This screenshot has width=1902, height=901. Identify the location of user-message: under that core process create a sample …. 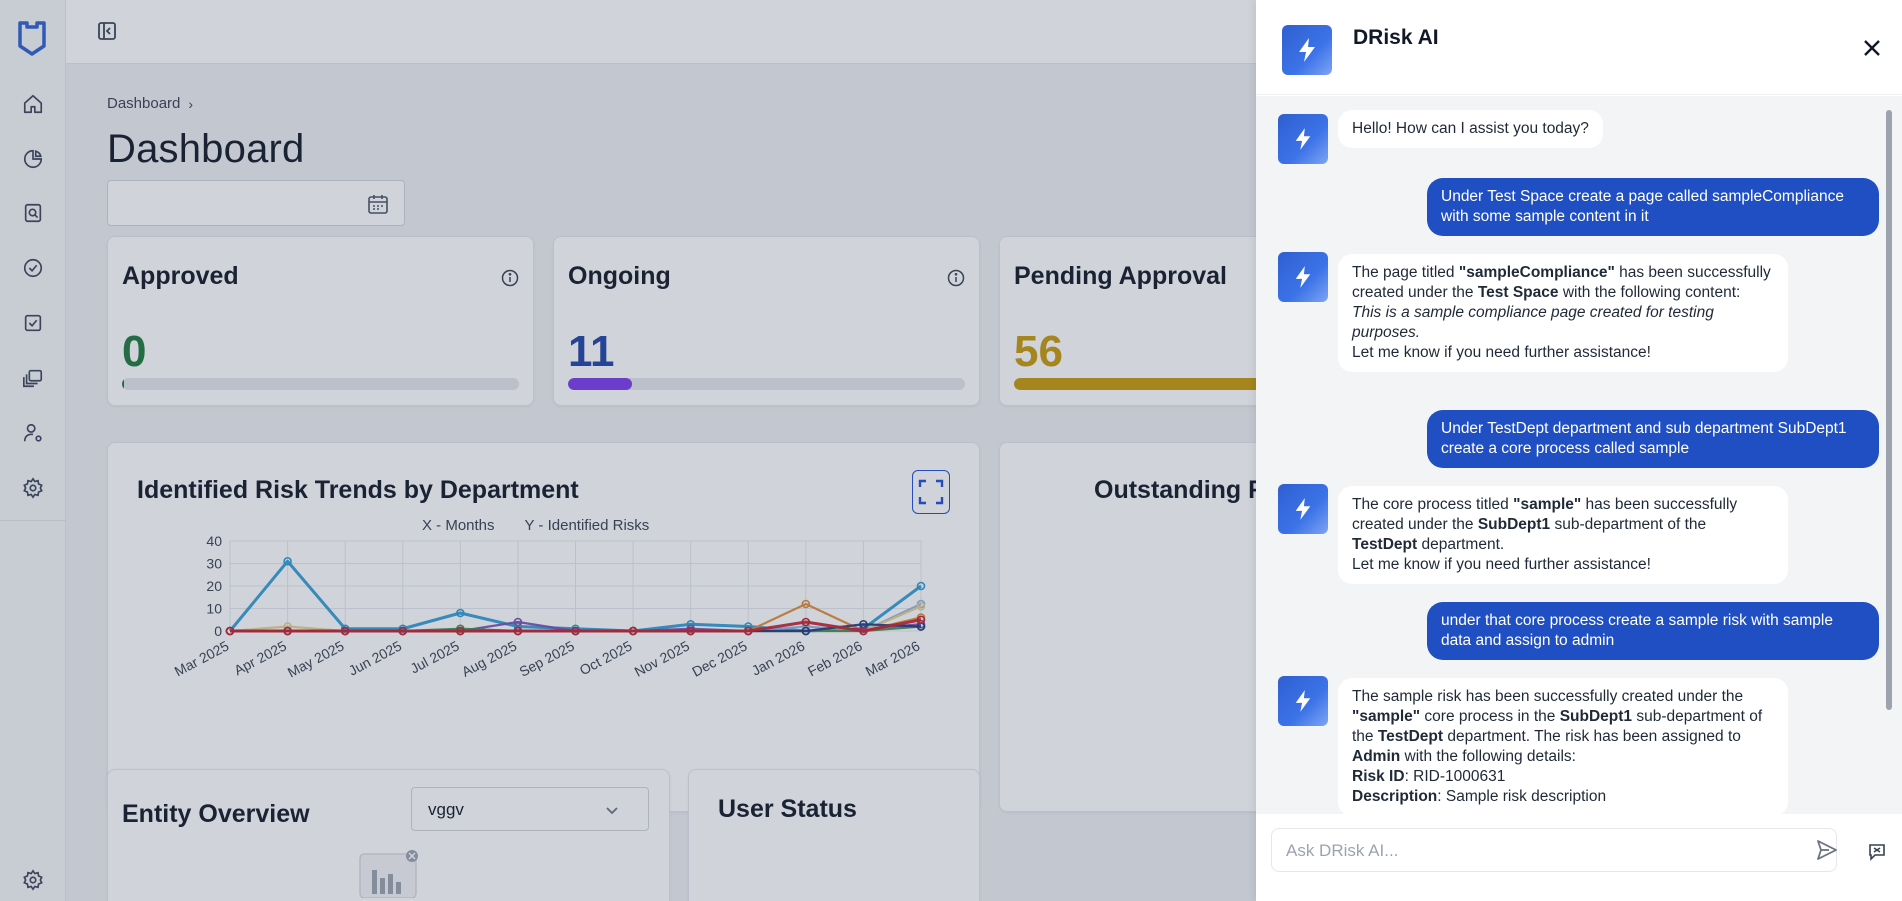
(1653, 631).